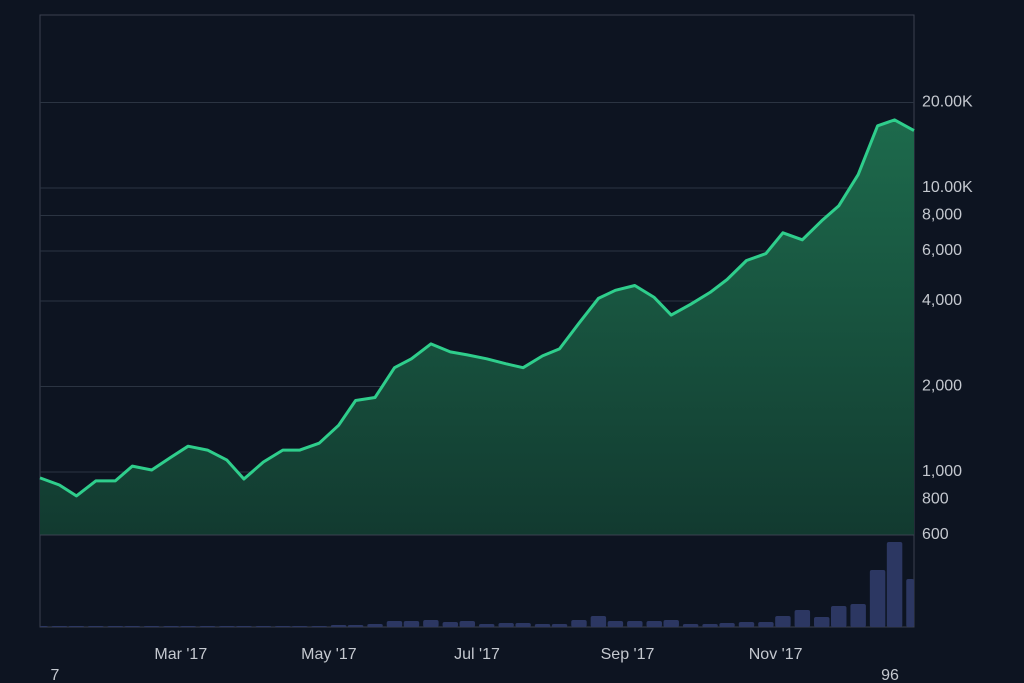 The image size is (1024, 683). Describe the element at coordinates (890, 675) in the screenshot. I see `edge-label: 96` at that location.